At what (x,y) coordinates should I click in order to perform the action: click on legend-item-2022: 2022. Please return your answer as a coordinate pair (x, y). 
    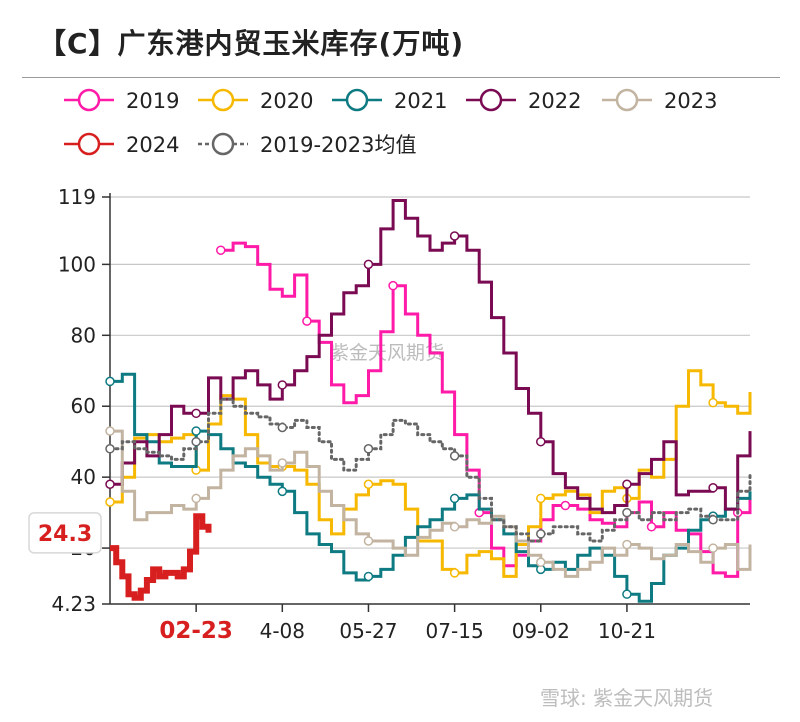
    Looking at the image, I should click on (523, 100).